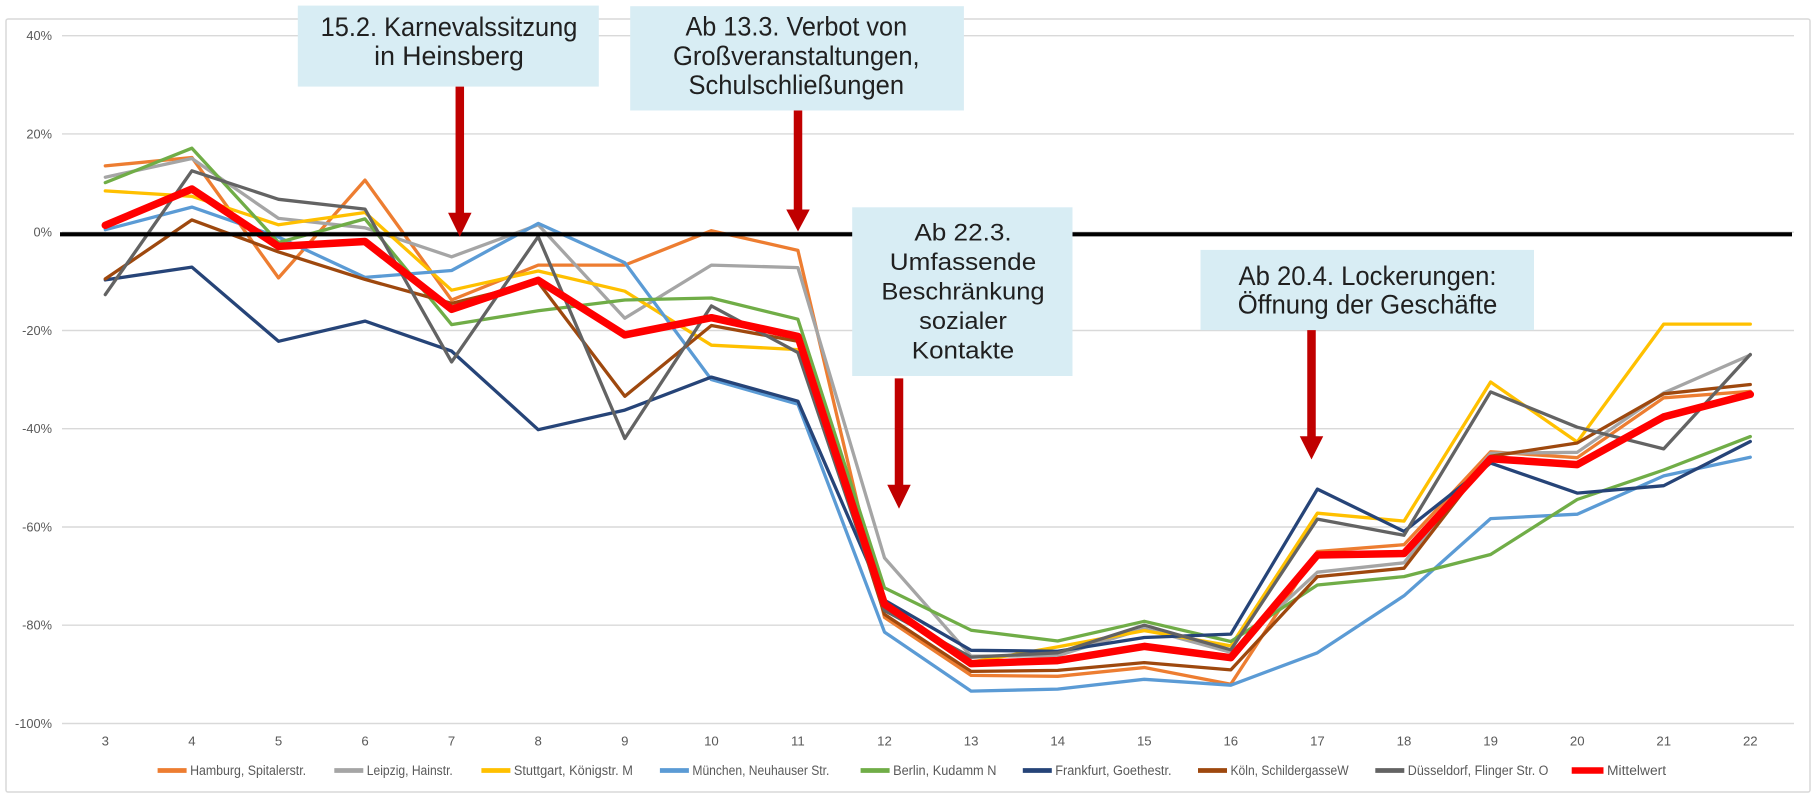 This screenshot has height=805, width=1816. What do you see at coordinates (191, 741) in the screenshot?
I see `svg-text: 4` at bounding box center [191, 741].